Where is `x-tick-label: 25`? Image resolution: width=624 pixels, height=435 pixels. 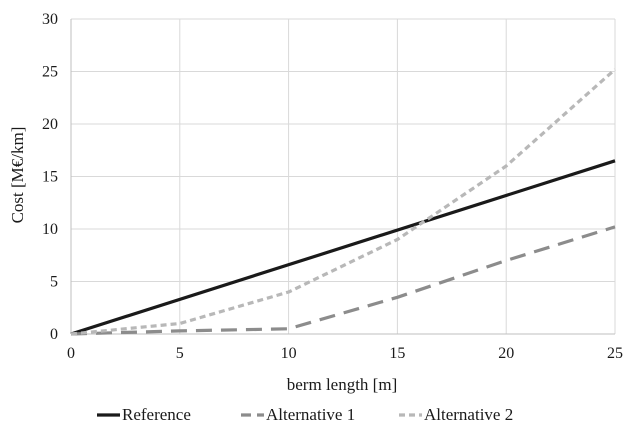
x-tick-label: 25 is located at coordinates (615, 353).